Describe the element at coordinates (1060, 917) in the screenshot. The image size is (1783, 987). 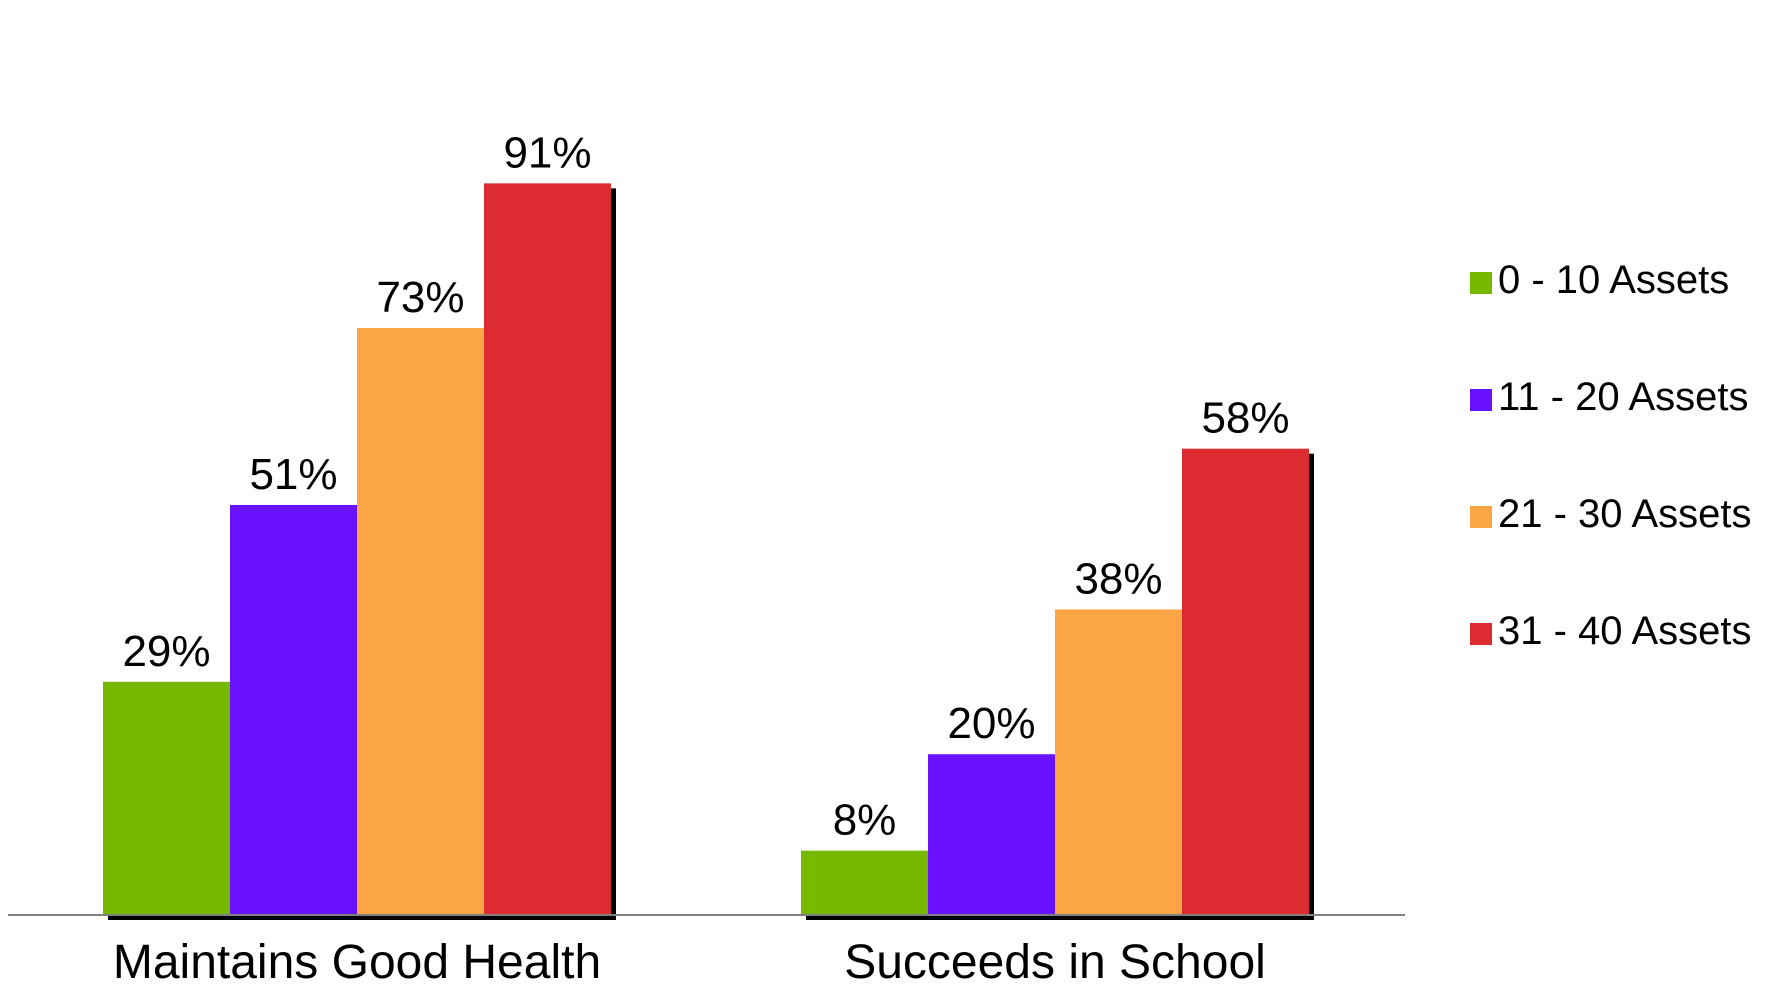
I see `bar-shadow-base-succeeds-in-school` at that location.